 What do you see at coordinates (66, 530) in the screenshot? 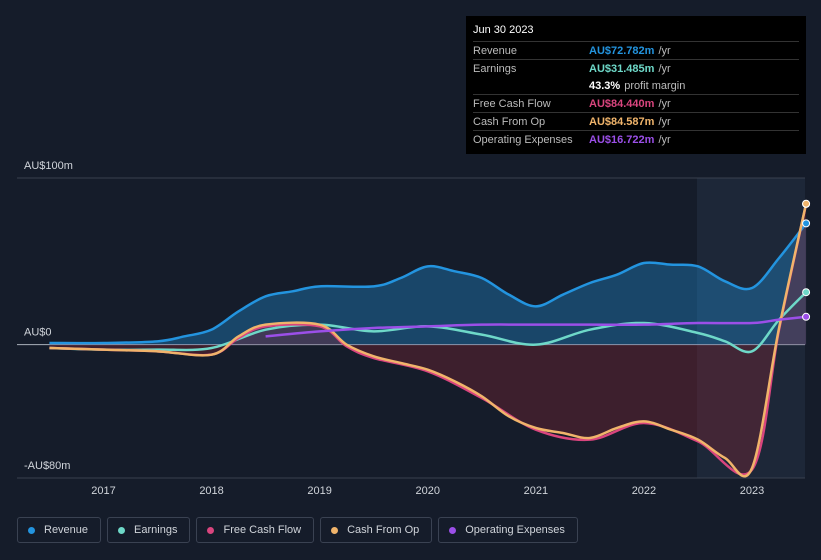
I see `legend-label: Revenue` at bounding box center [66, 530].